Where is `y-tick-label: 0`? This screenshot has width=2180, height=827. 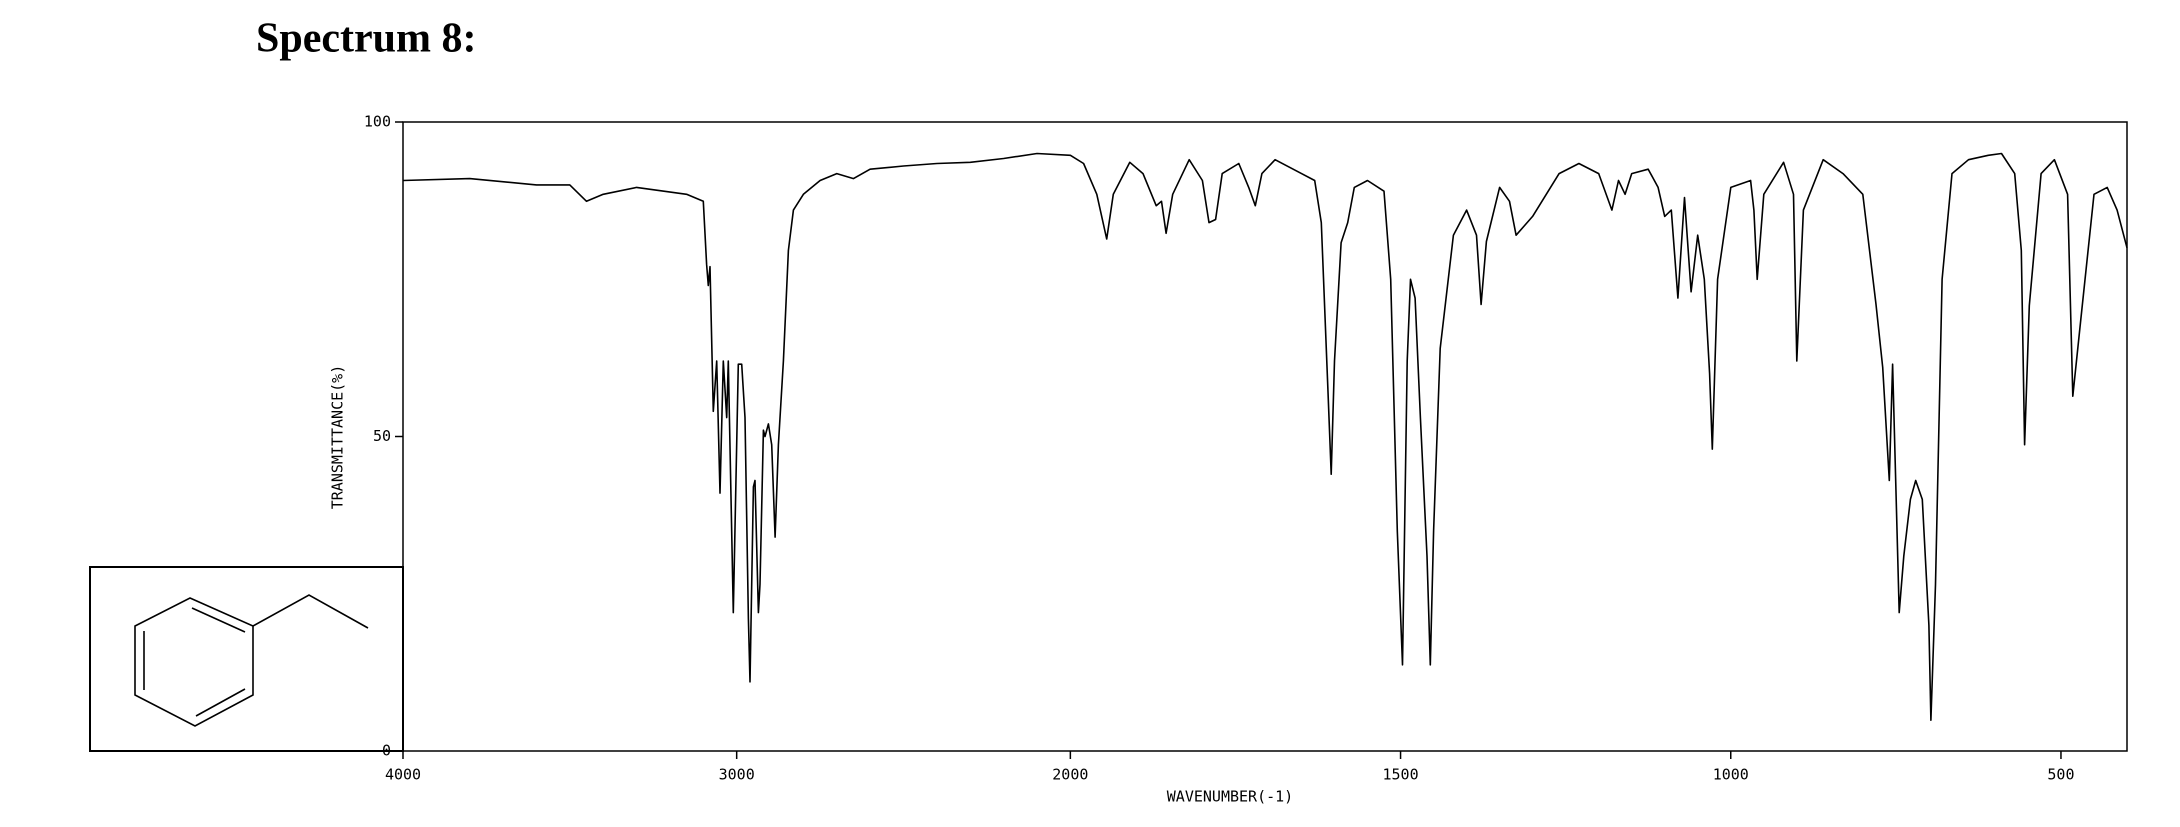
y-tick-label: 0 is located at coordinates (386, 751).